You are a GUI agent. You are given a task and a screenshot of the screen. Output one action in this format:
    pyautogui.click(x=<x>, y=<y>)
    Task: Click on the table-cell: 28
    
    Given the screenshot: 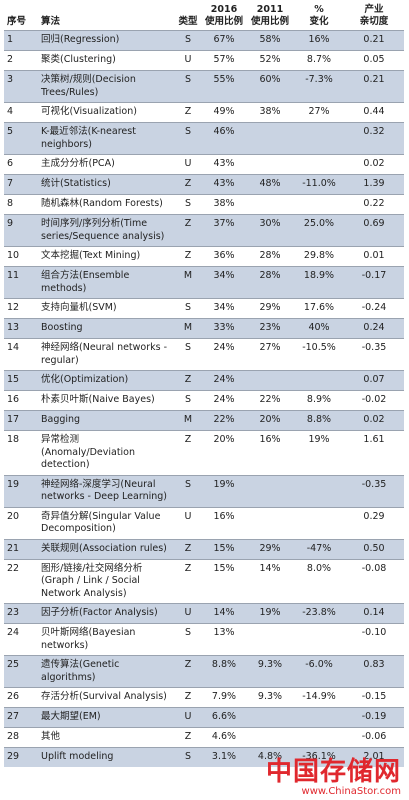 What is the action you would take?
    pyautogui.click(x=21, y=737)
    